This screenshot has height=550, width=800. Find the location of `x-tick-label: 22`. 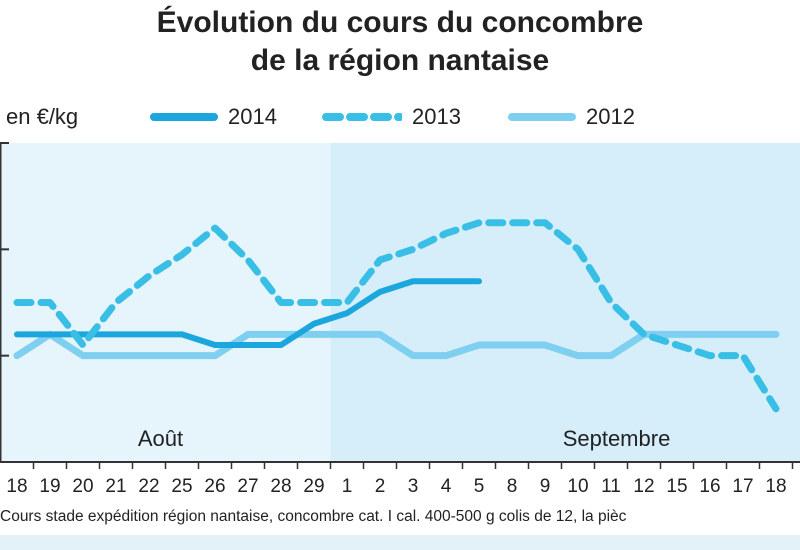

x-tick-label: 22 is located at coordinates (148, 486).